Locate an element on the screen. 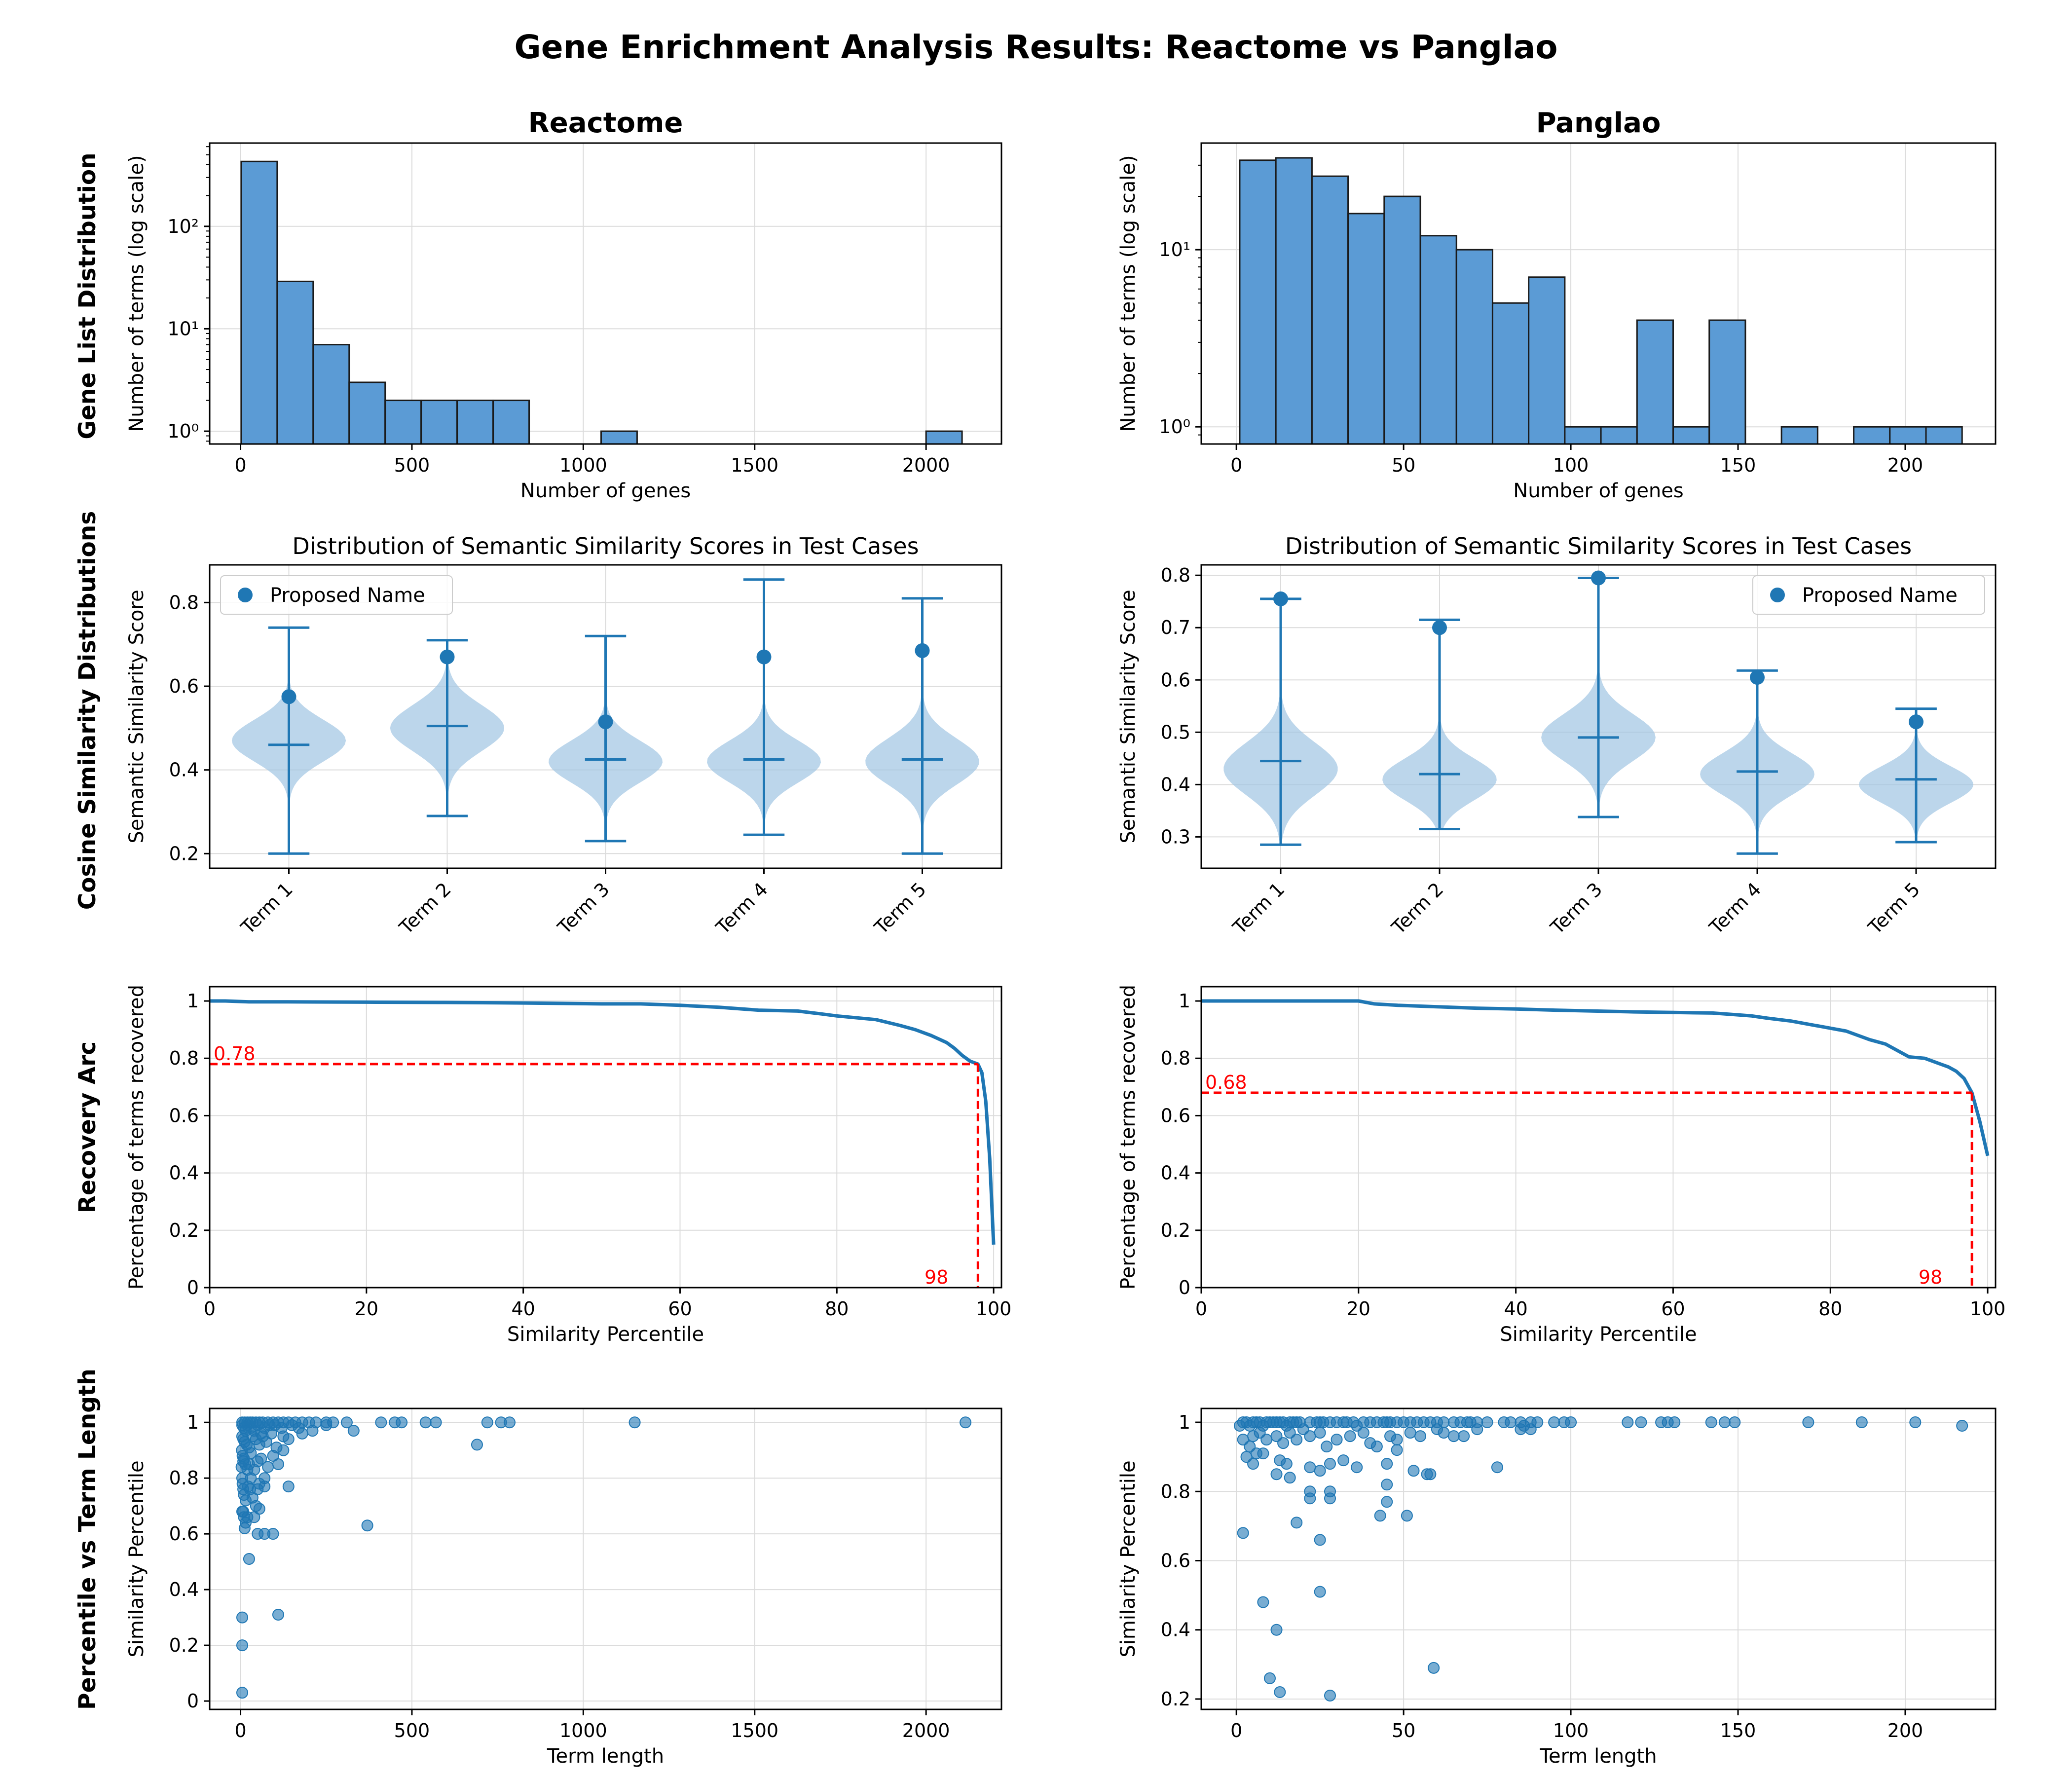 The image size is (2072, 1776). y-tick-label: 0.7 is located at coordinates (1175, 628).